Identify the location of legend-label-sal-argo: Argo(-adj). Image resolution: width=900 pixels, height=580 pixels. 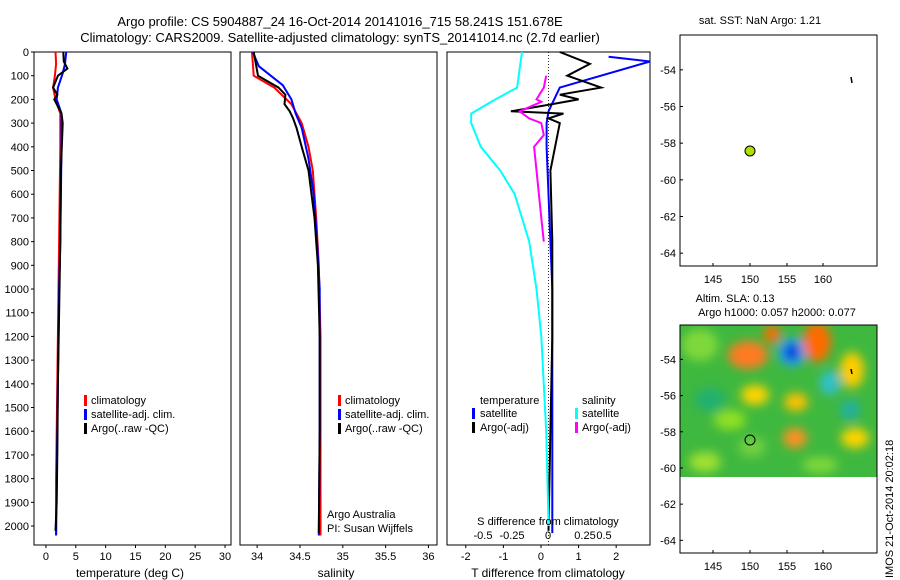
(606, 428).